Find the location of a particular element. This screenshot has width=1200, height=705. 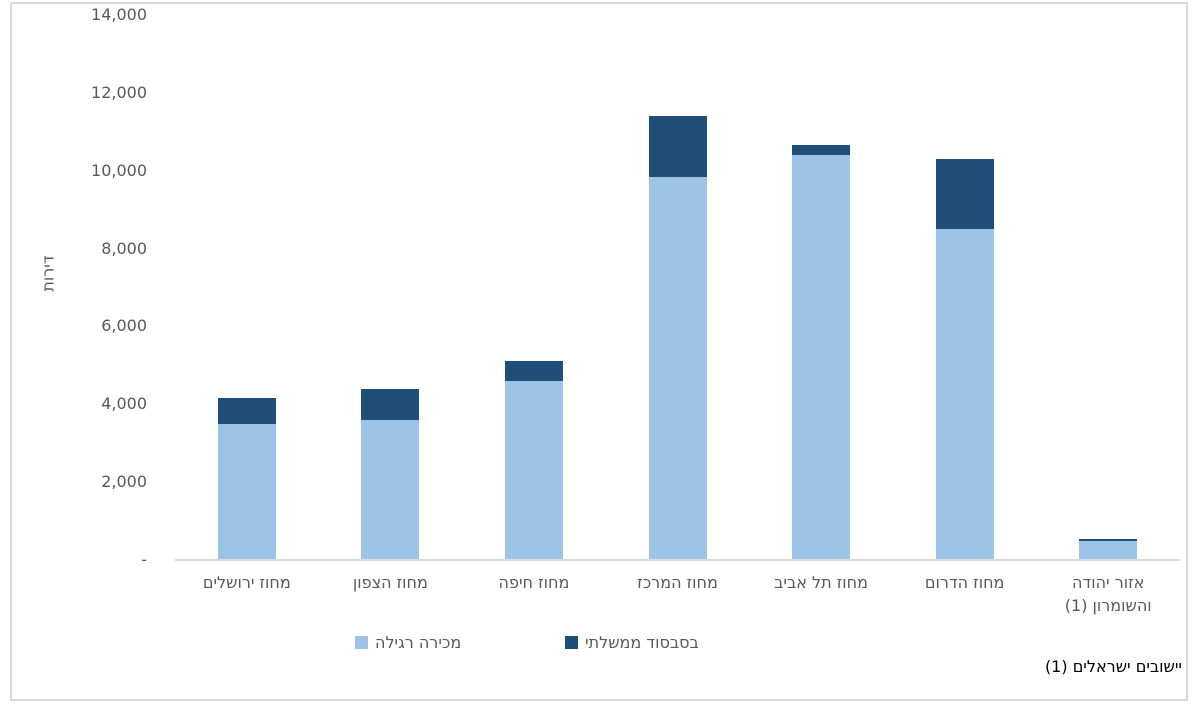

x-category-label: אזור יהודה והשומרון (1) is located at coordinates (1108, 594).